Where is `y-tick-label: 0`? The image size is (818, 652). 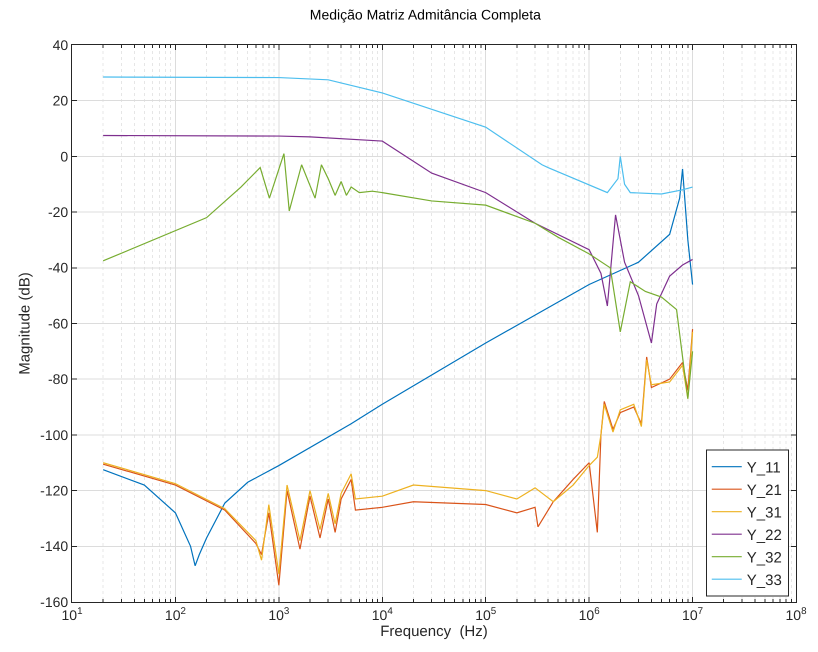 y-tick-label: 0 is located at coordinates (64, 156).